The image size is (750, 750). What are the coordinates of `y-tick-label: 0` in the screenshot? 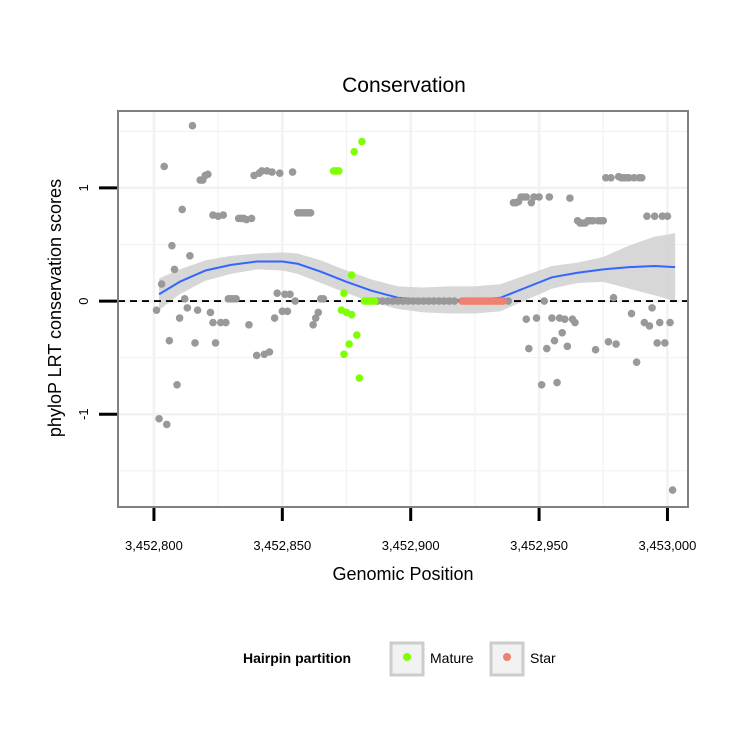 It's located at (83, 300).